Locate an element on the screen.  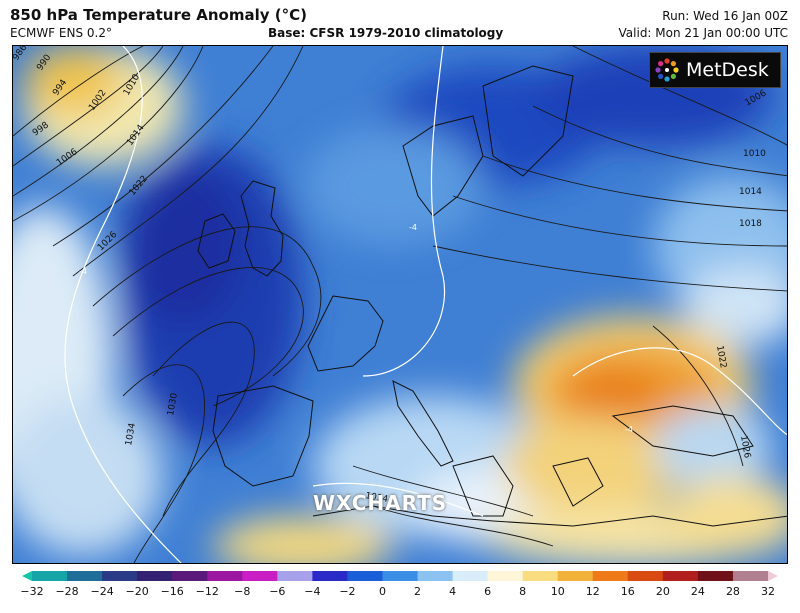
wxcharts-watermark: WXCHARTS is located at coordinates (380, 503).